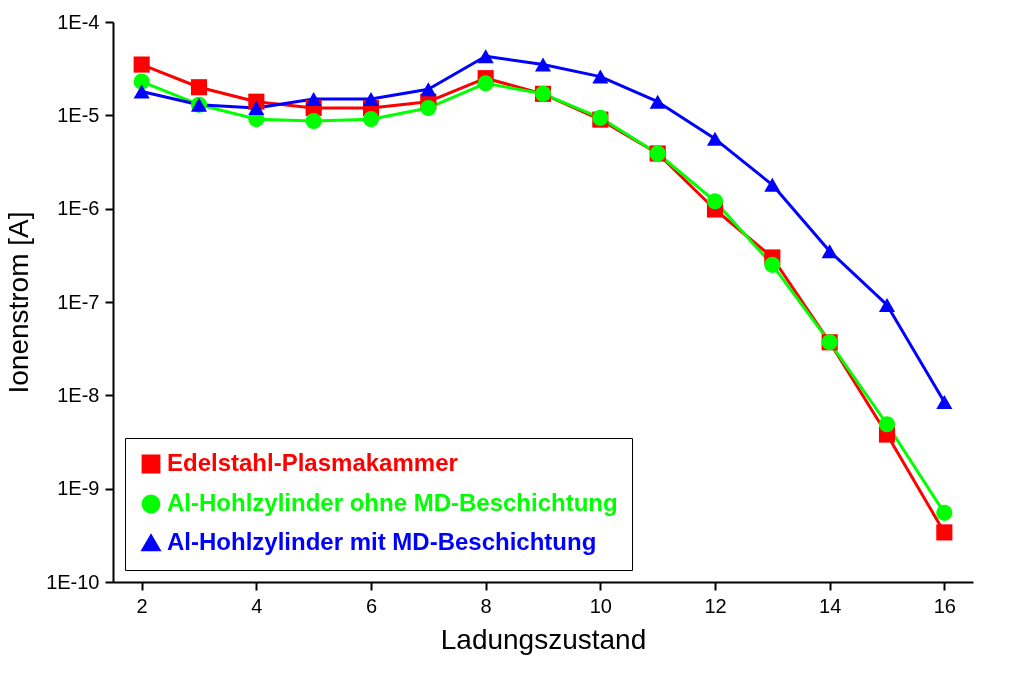 The image size is (1029, 678). Describe the element at coordinates (78, 114) in the screenshot. I see `y-tick-label: 1E-5` at that location.